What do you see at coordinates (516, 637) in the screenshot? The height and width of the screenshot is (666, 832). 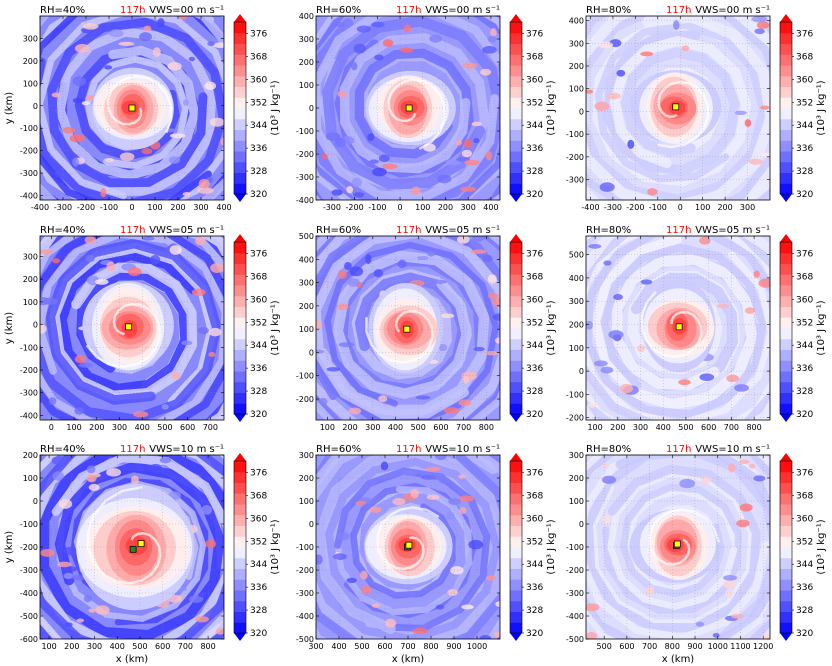 I see `colorbar-extend-min` at bounding box center [516, 637].